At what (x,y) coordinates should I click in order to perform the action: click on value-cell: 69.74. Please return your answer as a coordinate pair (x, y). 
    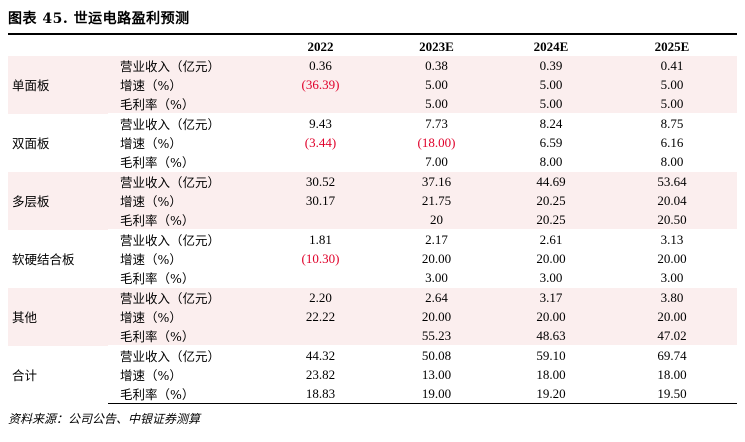
    Looking at the image, I should click on (672, 355).